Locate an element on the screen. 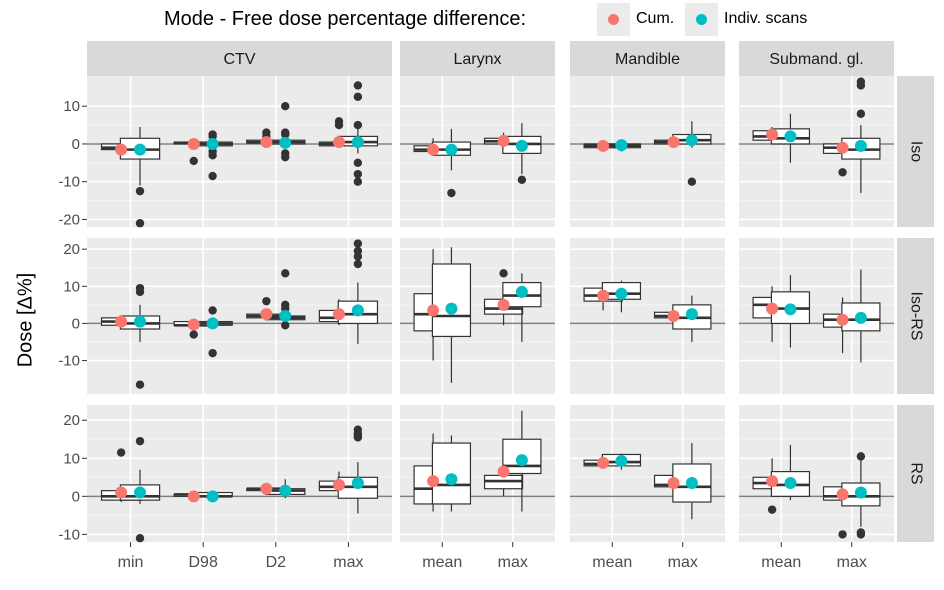 This screenshot has width=944, height=590. legend-key-cum is located at coordinates (613, 19).